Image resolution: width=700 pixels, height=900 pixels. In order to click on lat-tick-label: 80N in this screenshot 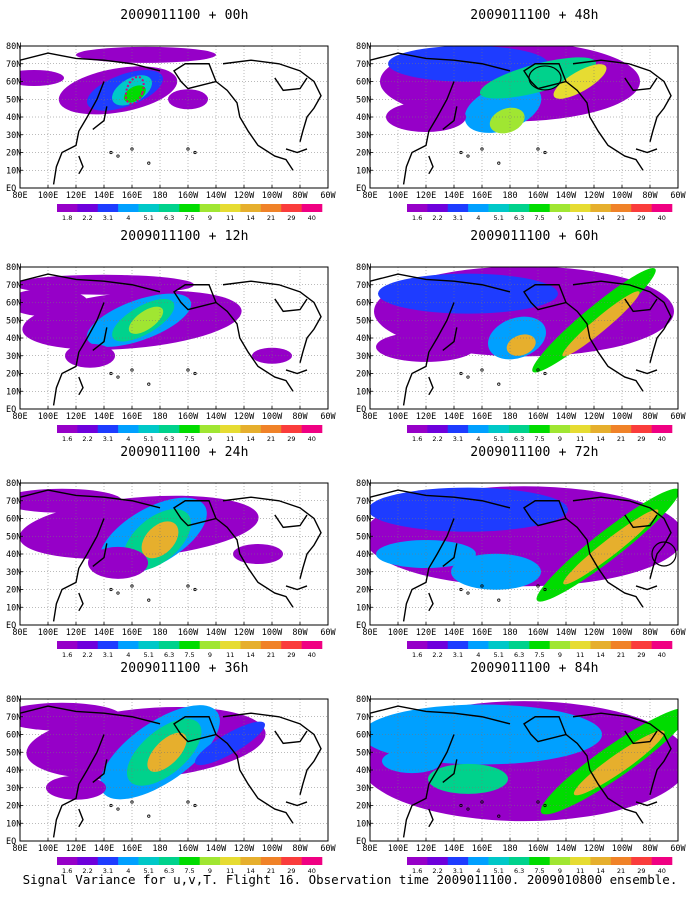, I will do `click(13, 47)`.